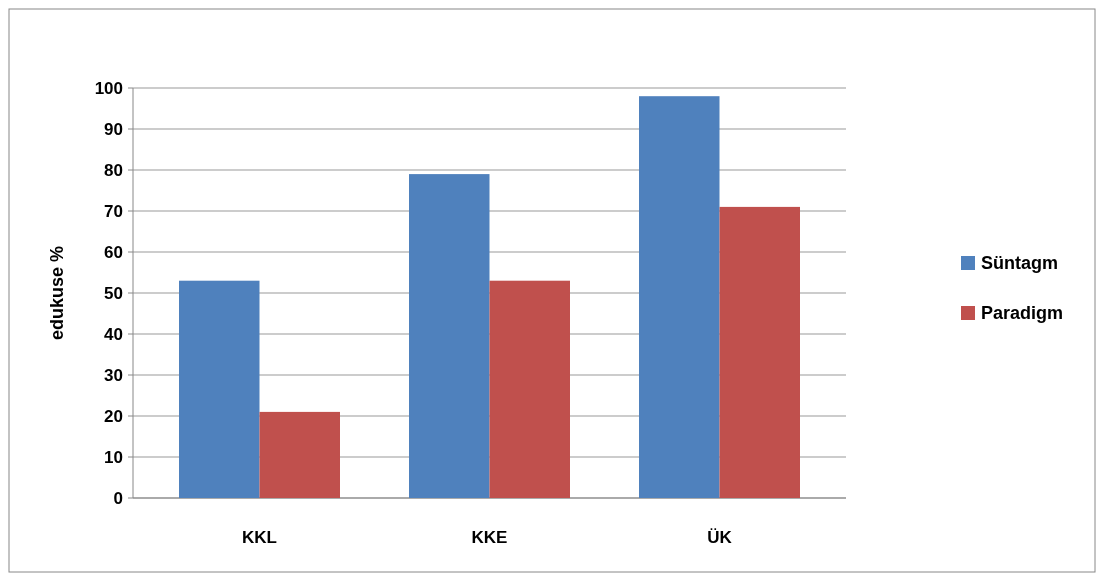  What do you see at coordinates (1022, 313) in the screenshot?
I see `legend-label: Paradigm` at bounding box center [1022, 313].